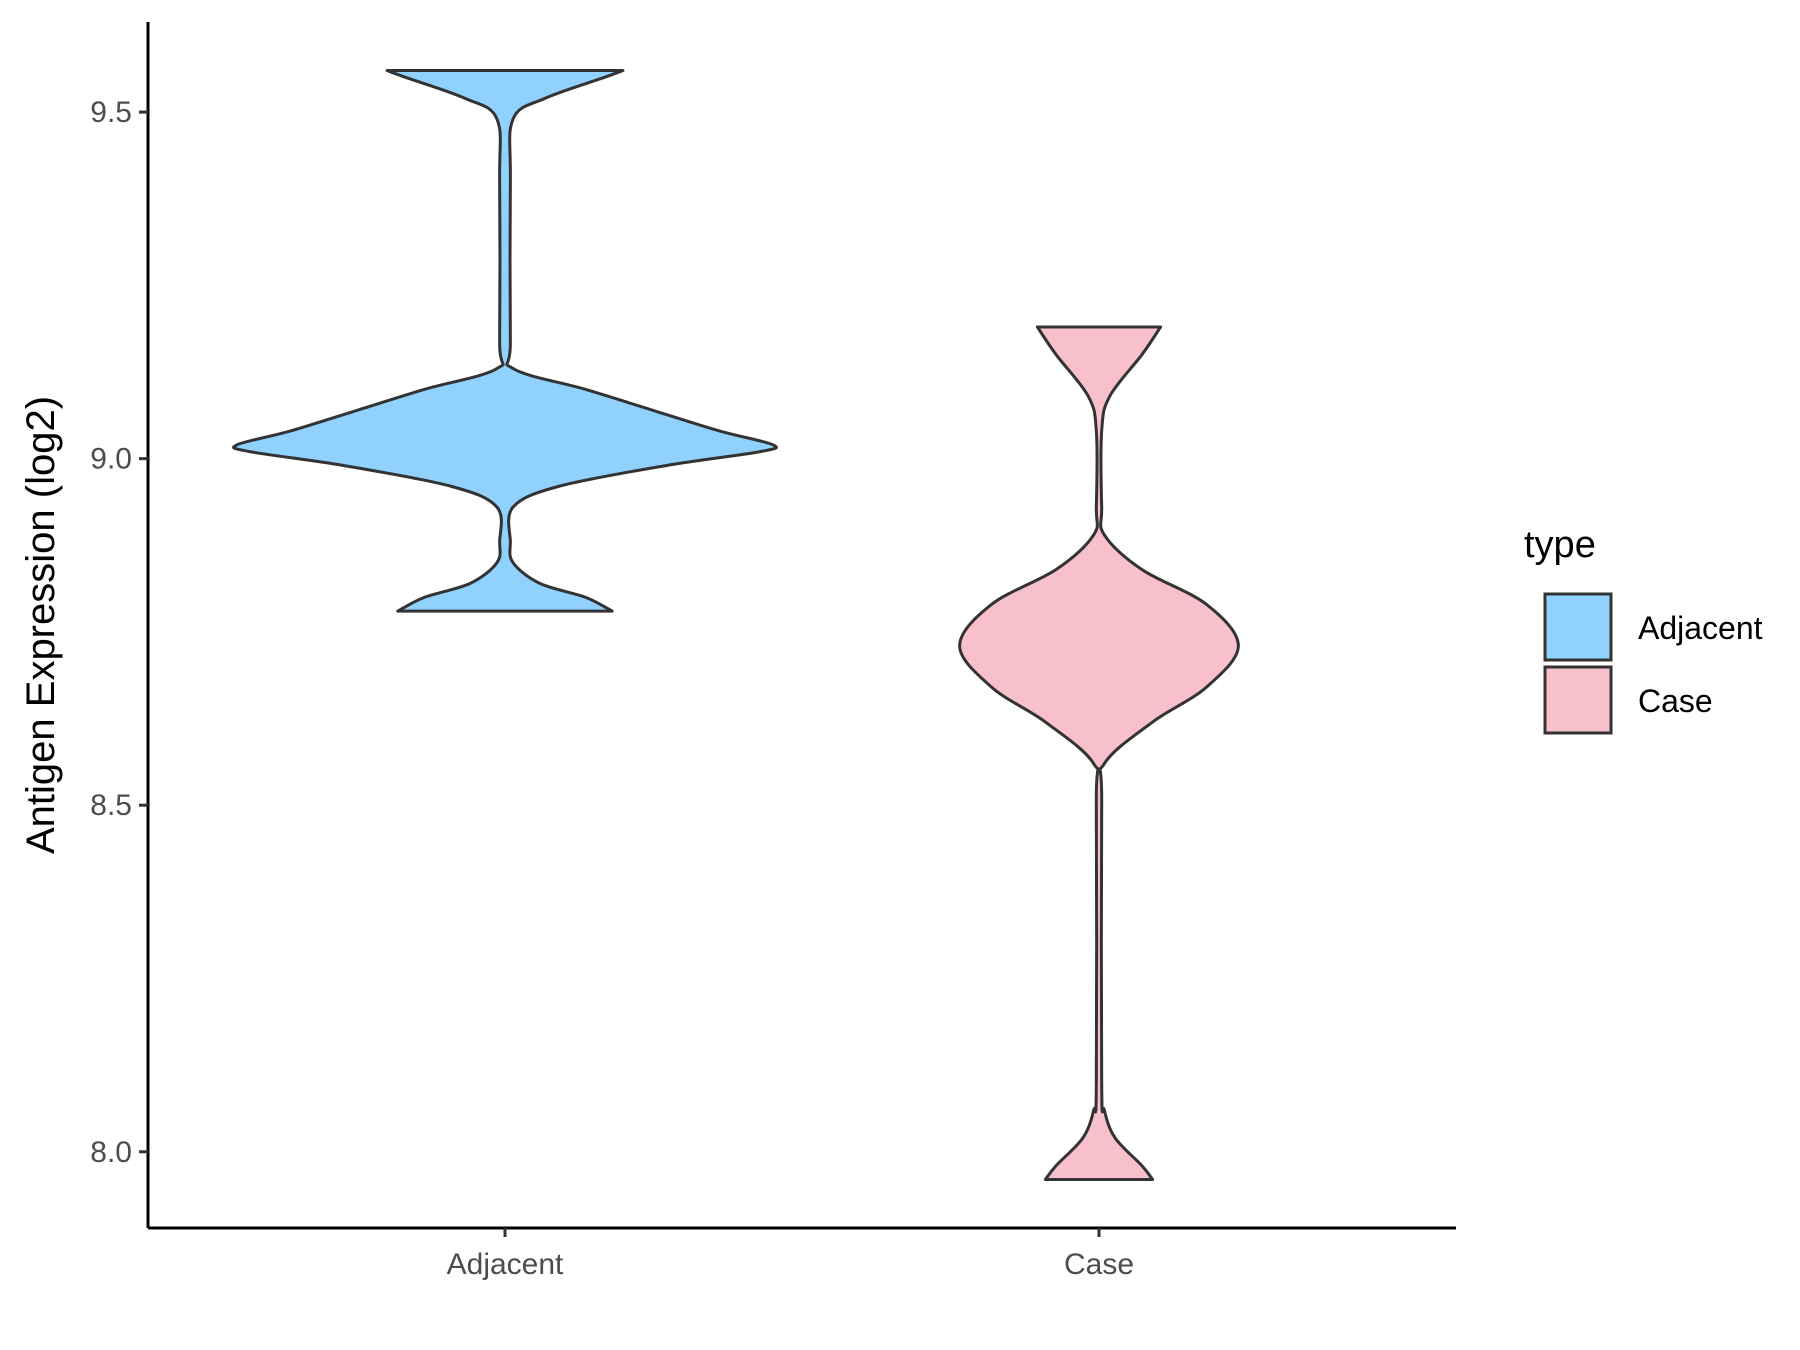  Describe the element at coordinates (505, 1264) in the screenshot. I see `x-tick-label: Adjacent` at that location.